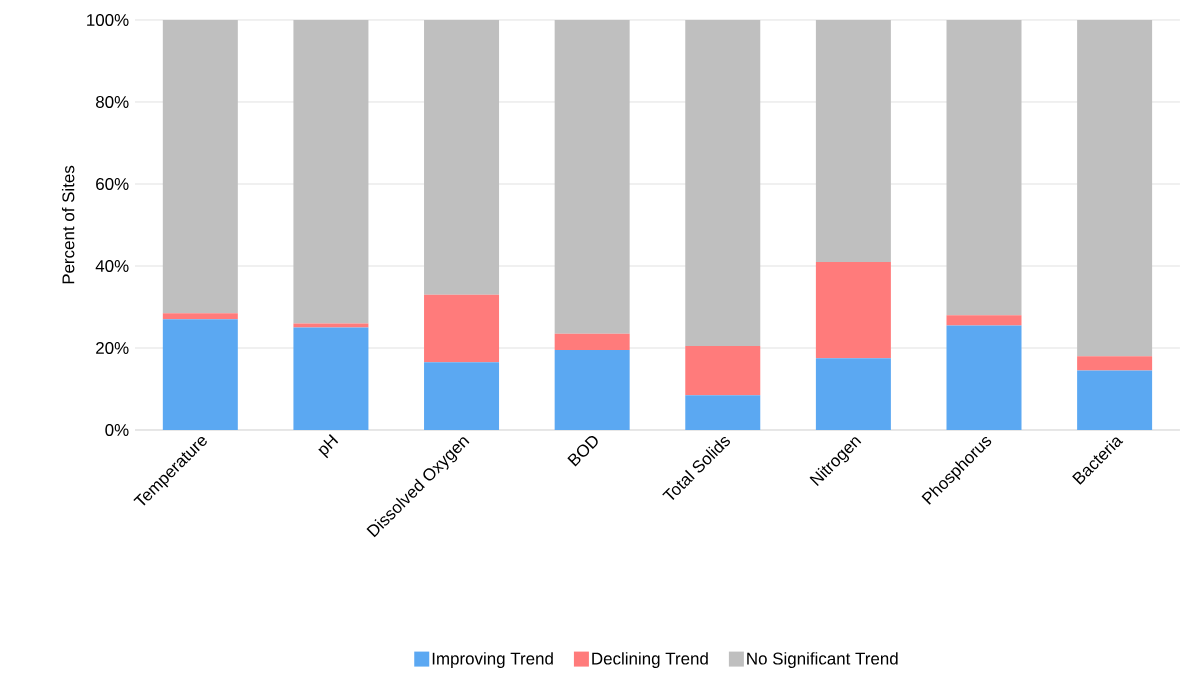 This screenshot has width=1183, height=676. What do you see at coordinates (822, 660) in the screenshot?
I see `legend-label: No Significant Trend` at bounding box center [822, 660].